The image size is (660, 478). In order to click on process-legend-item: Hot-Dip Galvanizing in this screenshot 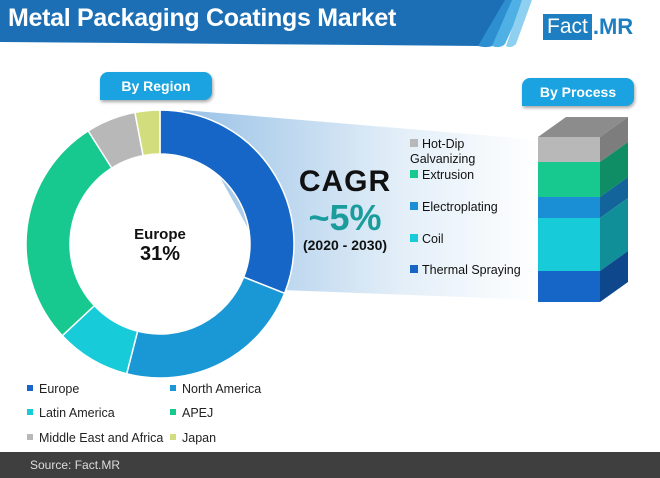, I will do `click(443, 151)`.